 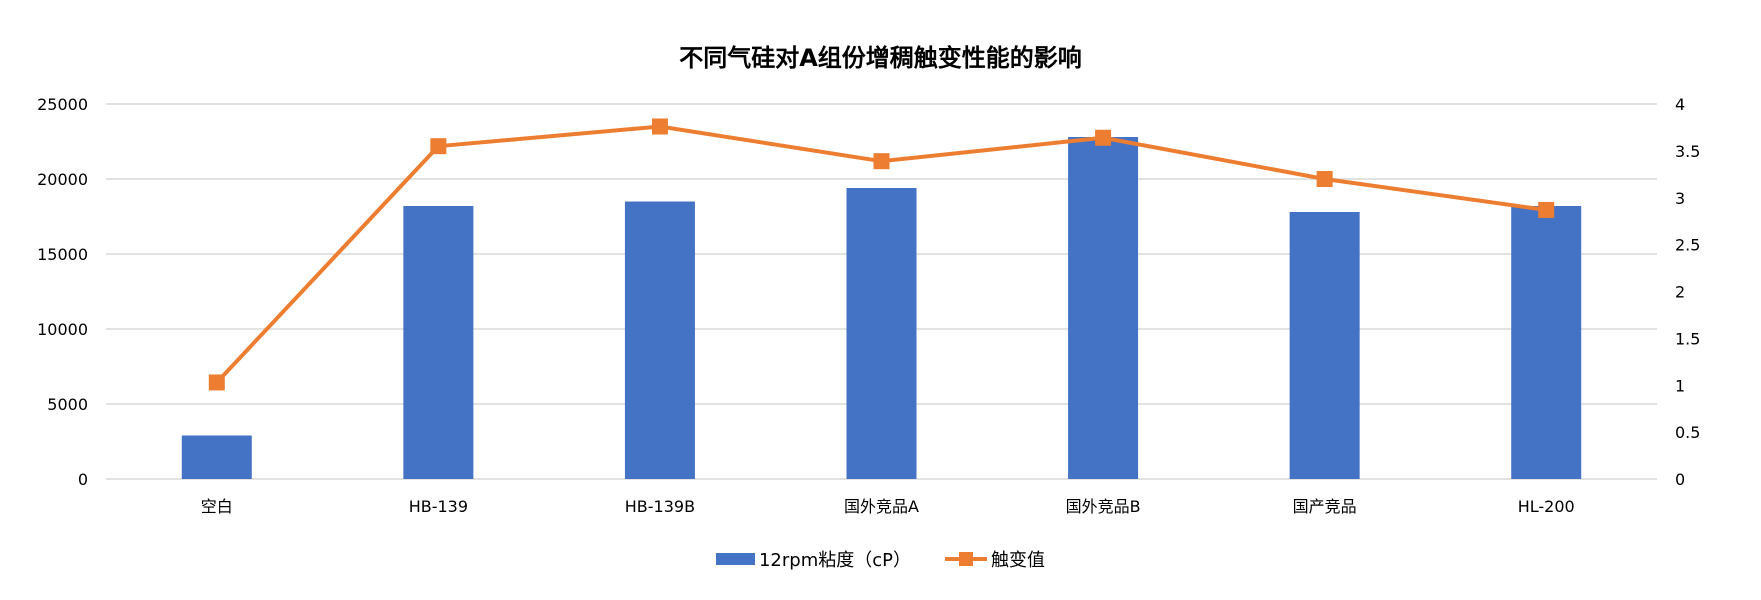 What do you see at coordinates (62, 254) in the screenshot?
I see `left-axis-tick-label: 15000` at bounding box center [62, 254].